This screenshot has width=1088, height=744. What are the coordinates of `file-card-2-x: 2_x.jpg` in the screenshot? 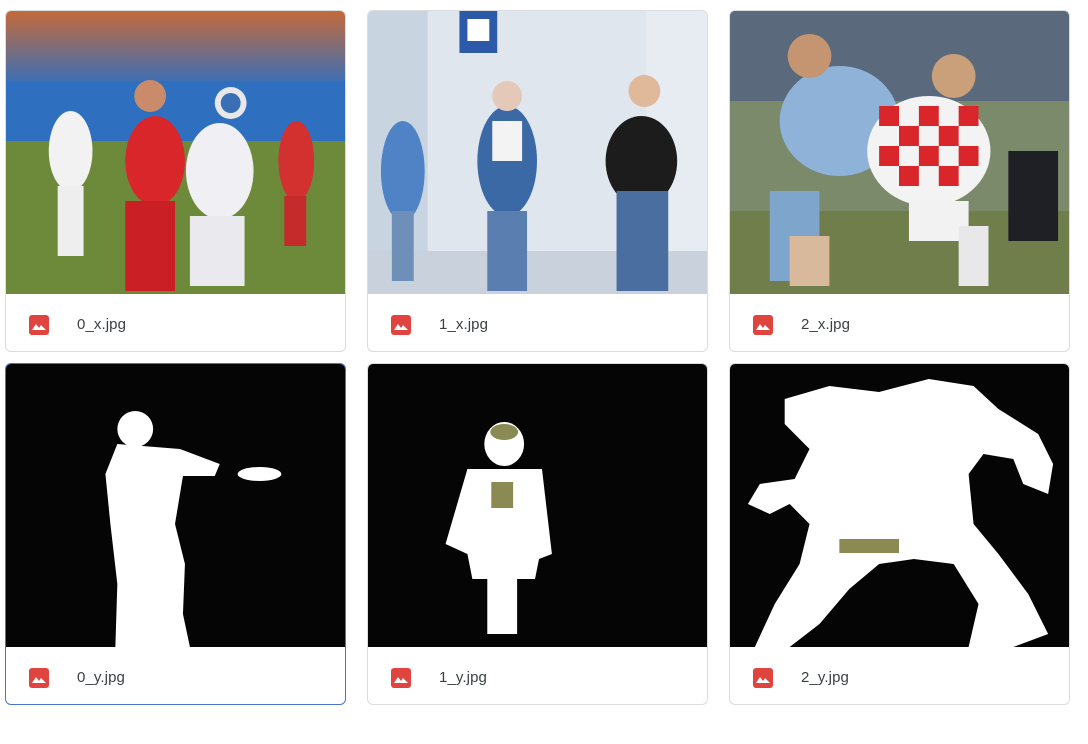 It's located at (899, 181).